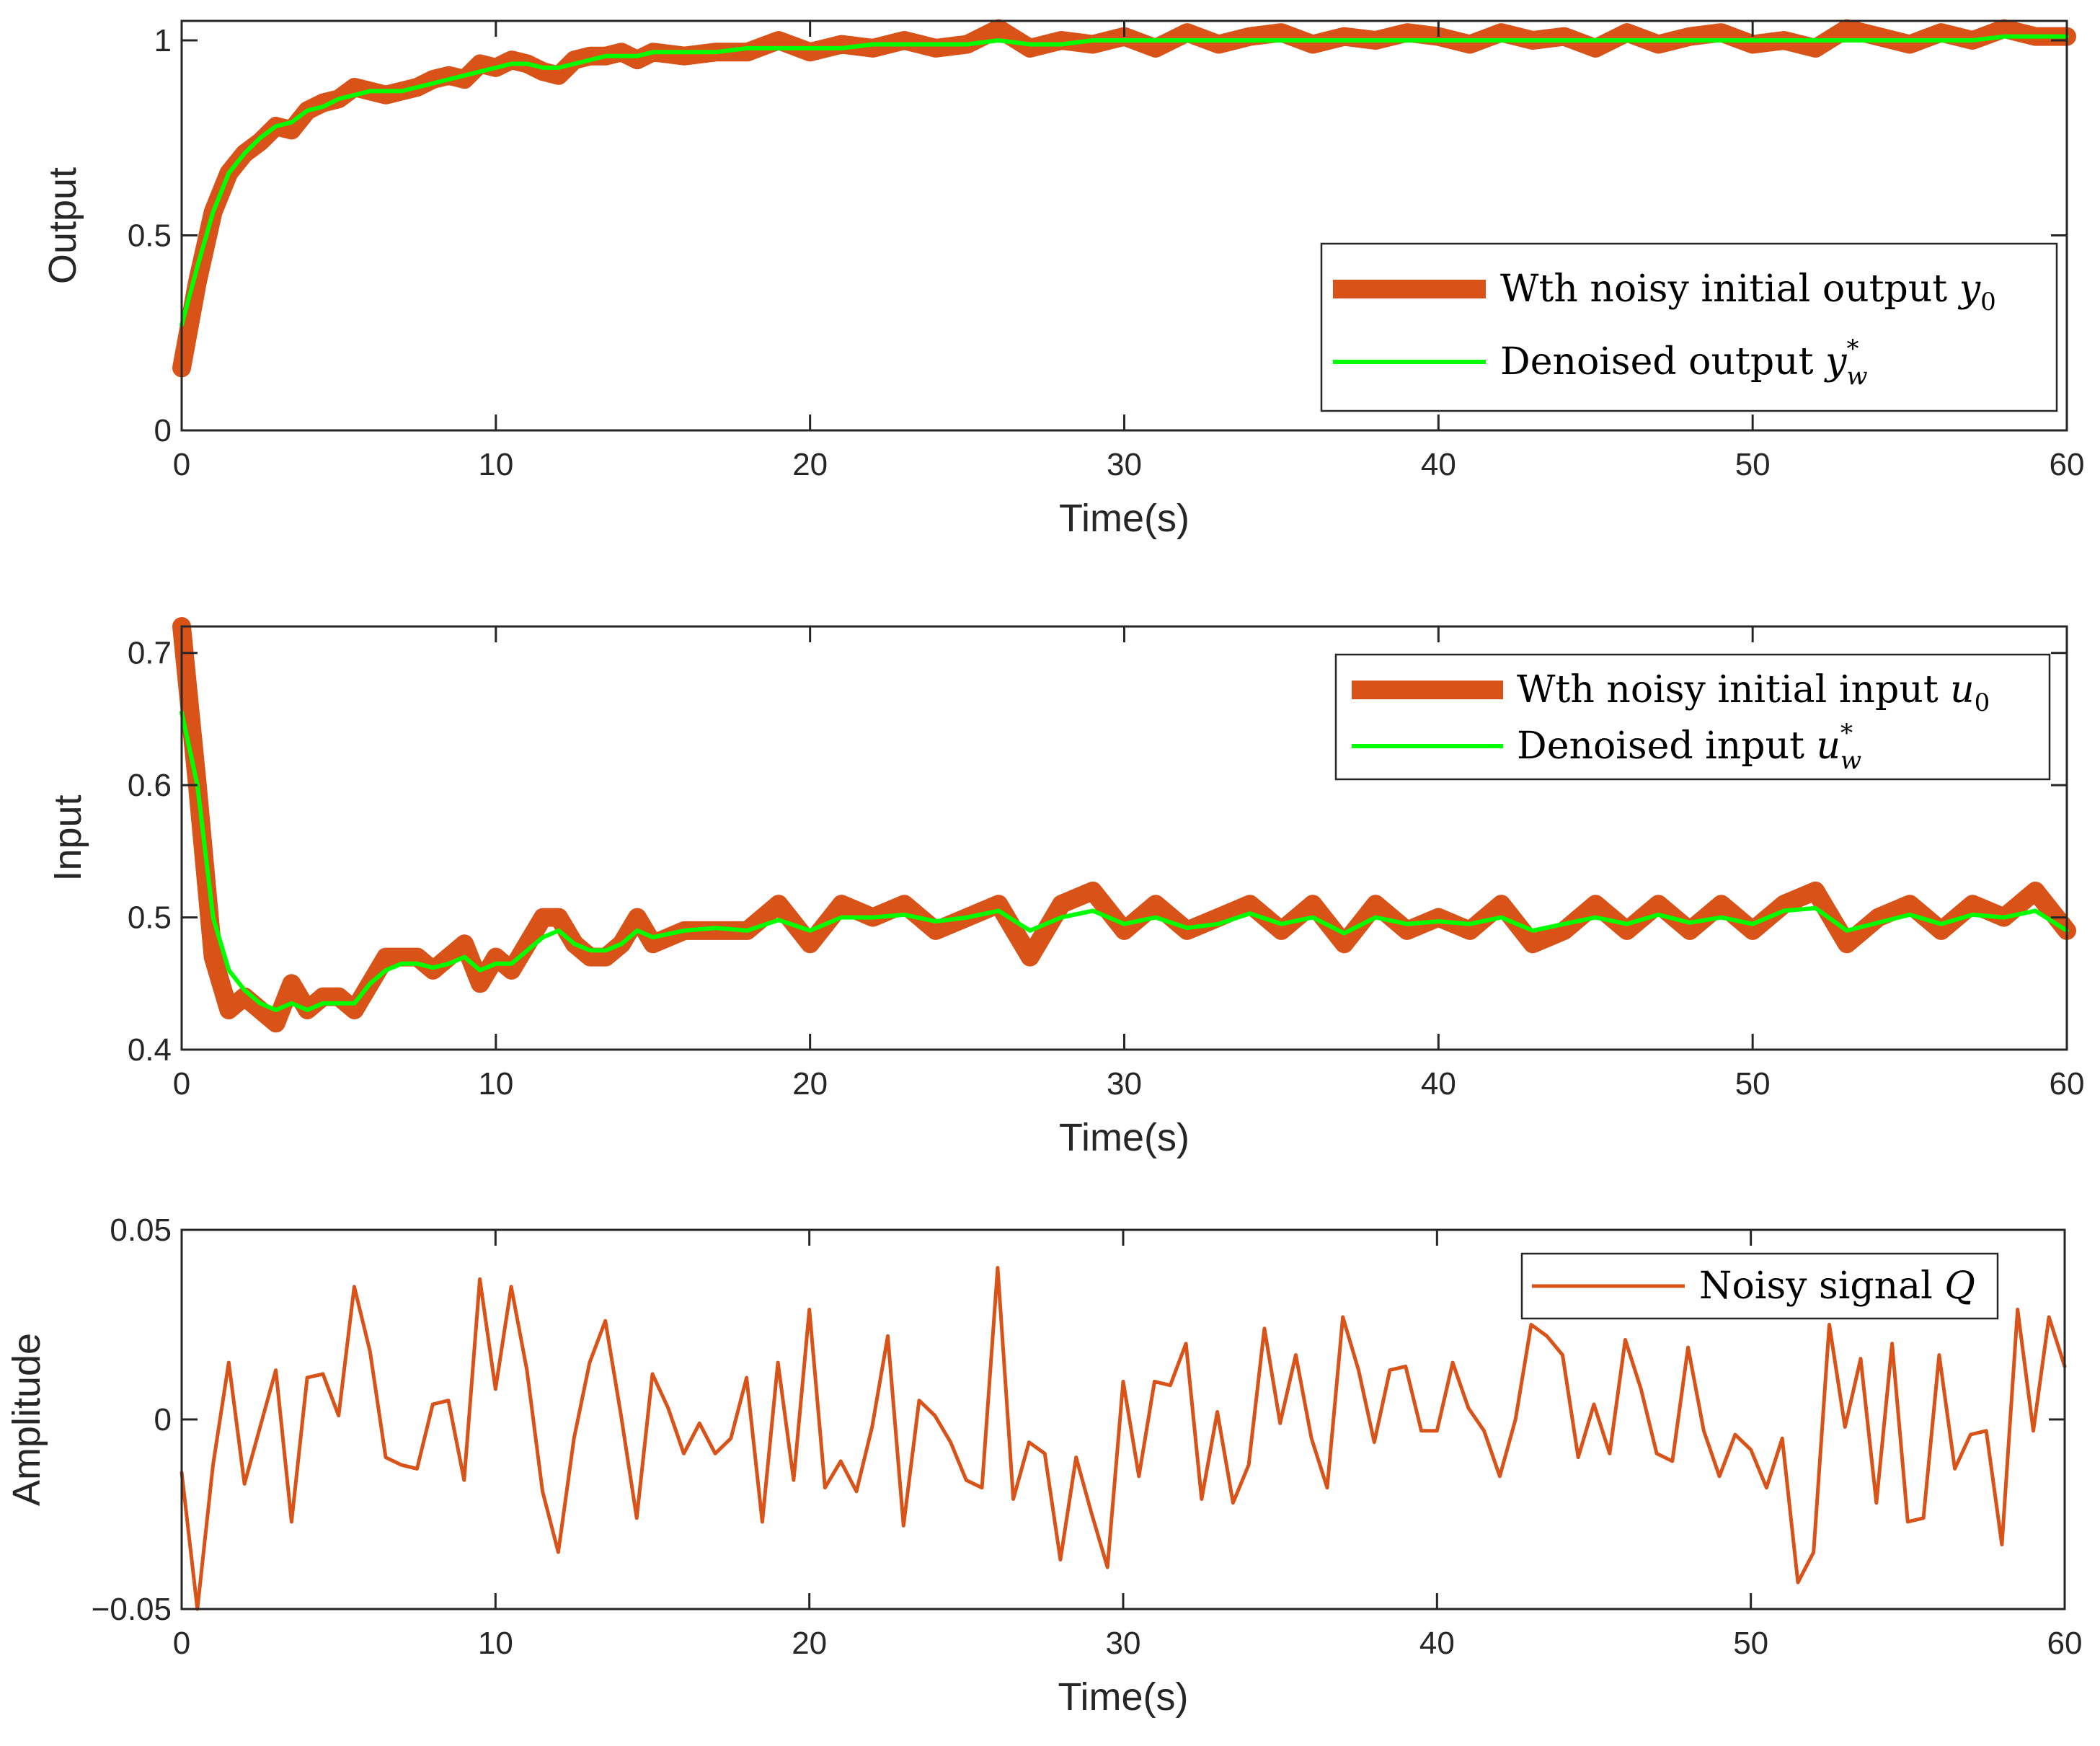  What do you see at coordinates (63, 225) in the screenshot?
I see `y-axis-label: Output` at bounding box center [63, 225].